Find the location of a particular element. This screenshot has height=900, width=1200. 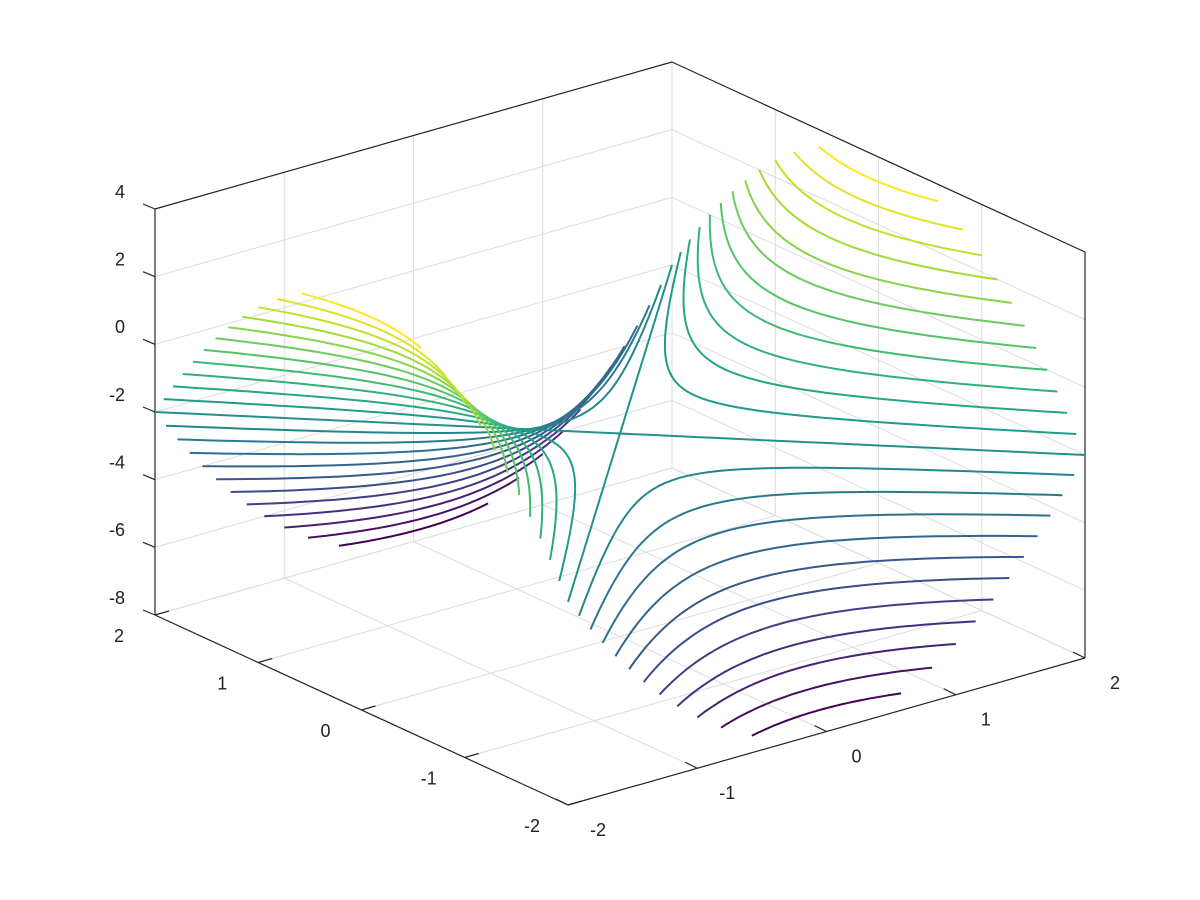

x-tick-label: -2 is located at coordinates (598, 830).